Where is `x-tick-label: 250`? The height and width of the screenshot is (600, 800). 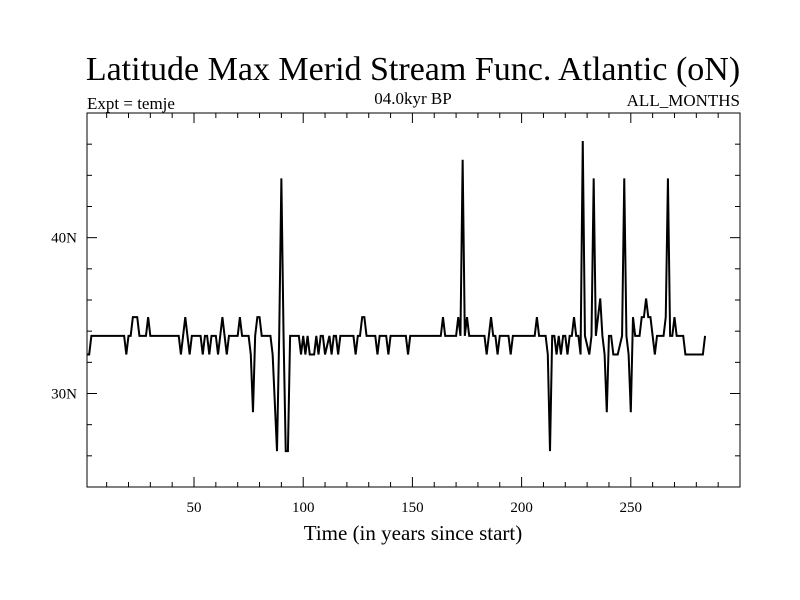 x-tick-label: 250 is located at coordinates (631, 508).